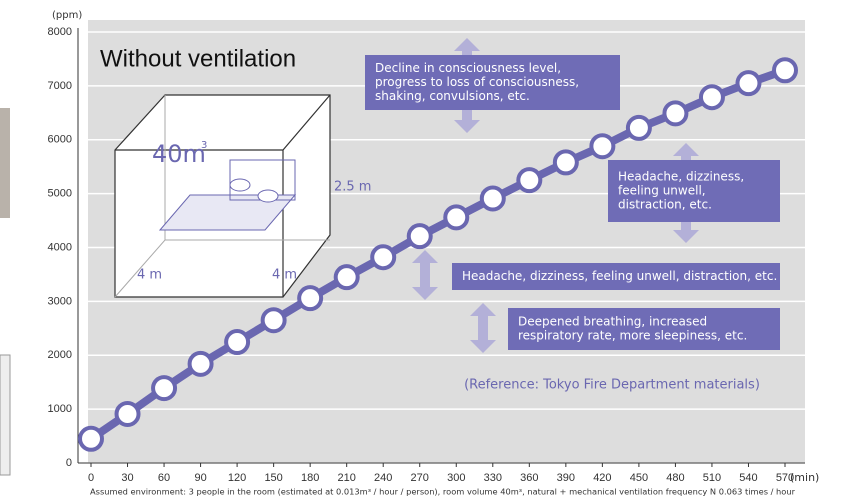 The image size is (850, 500). I want to click on annotation-text: respiratory rate, more sleepiness, etc., so click(632, 336).